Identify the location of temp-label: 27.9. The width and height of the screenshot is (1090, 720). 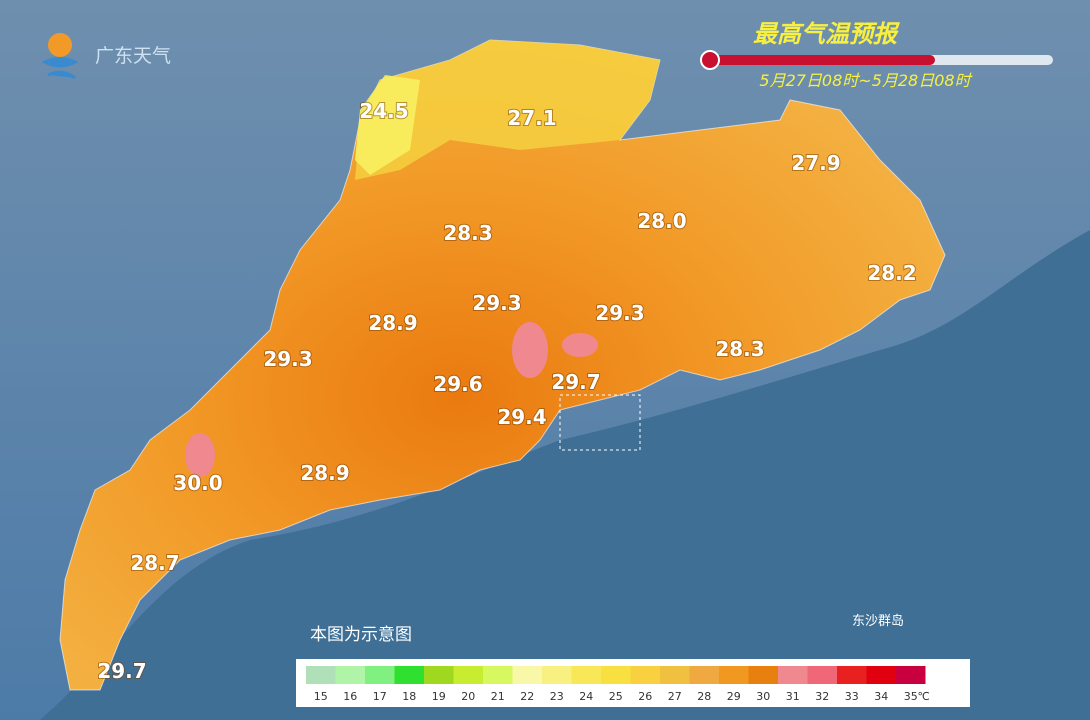
(815, 163).